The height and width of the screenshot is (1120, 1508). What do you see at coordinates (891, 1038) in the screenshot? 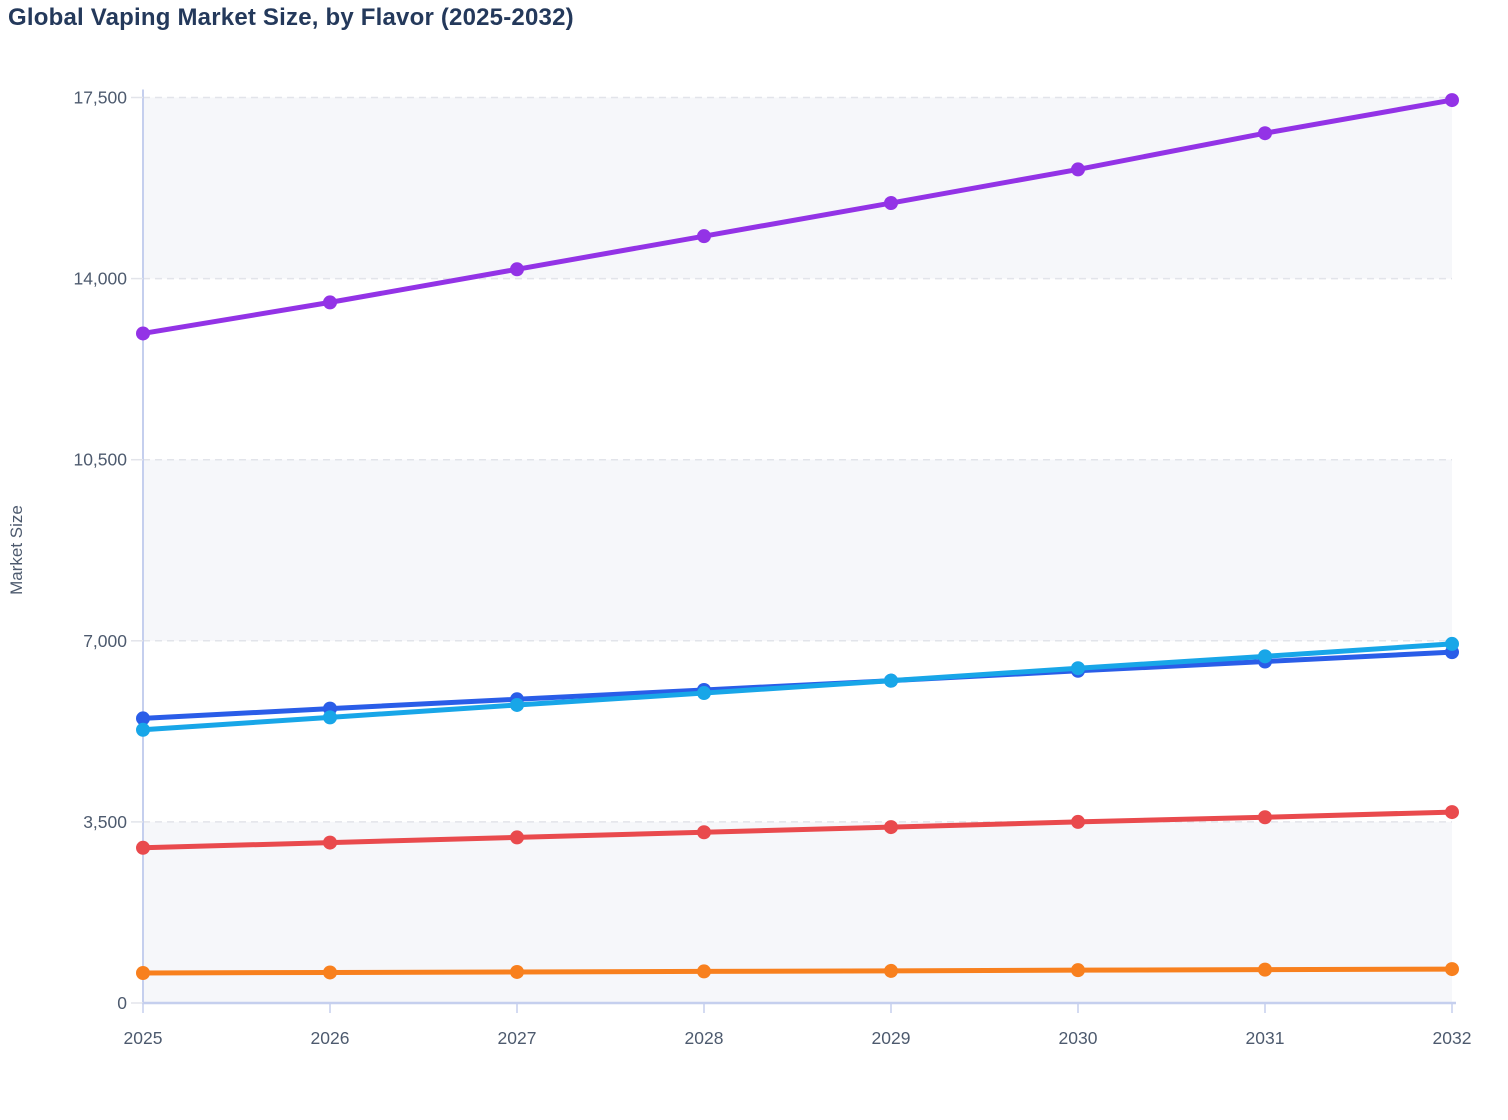
I see `x-tick-label: 2029` at bounding box center [891, 1038].